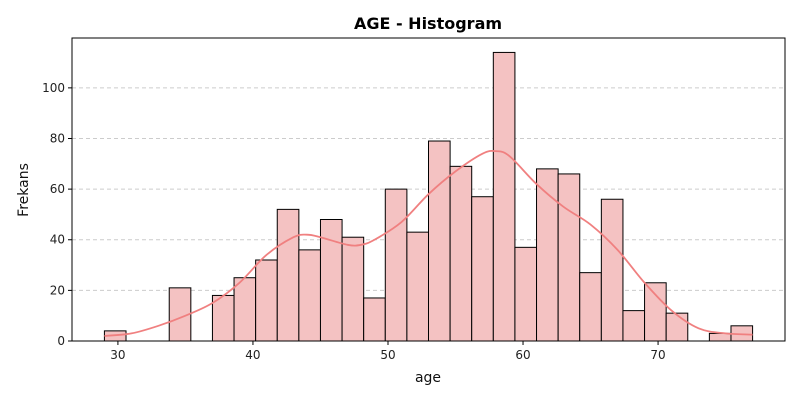 This screenshot has height=400, width=800. Describe the element at coordinates (53, 88) in the screenshot. I see `y-tick-label: 100` at that location.